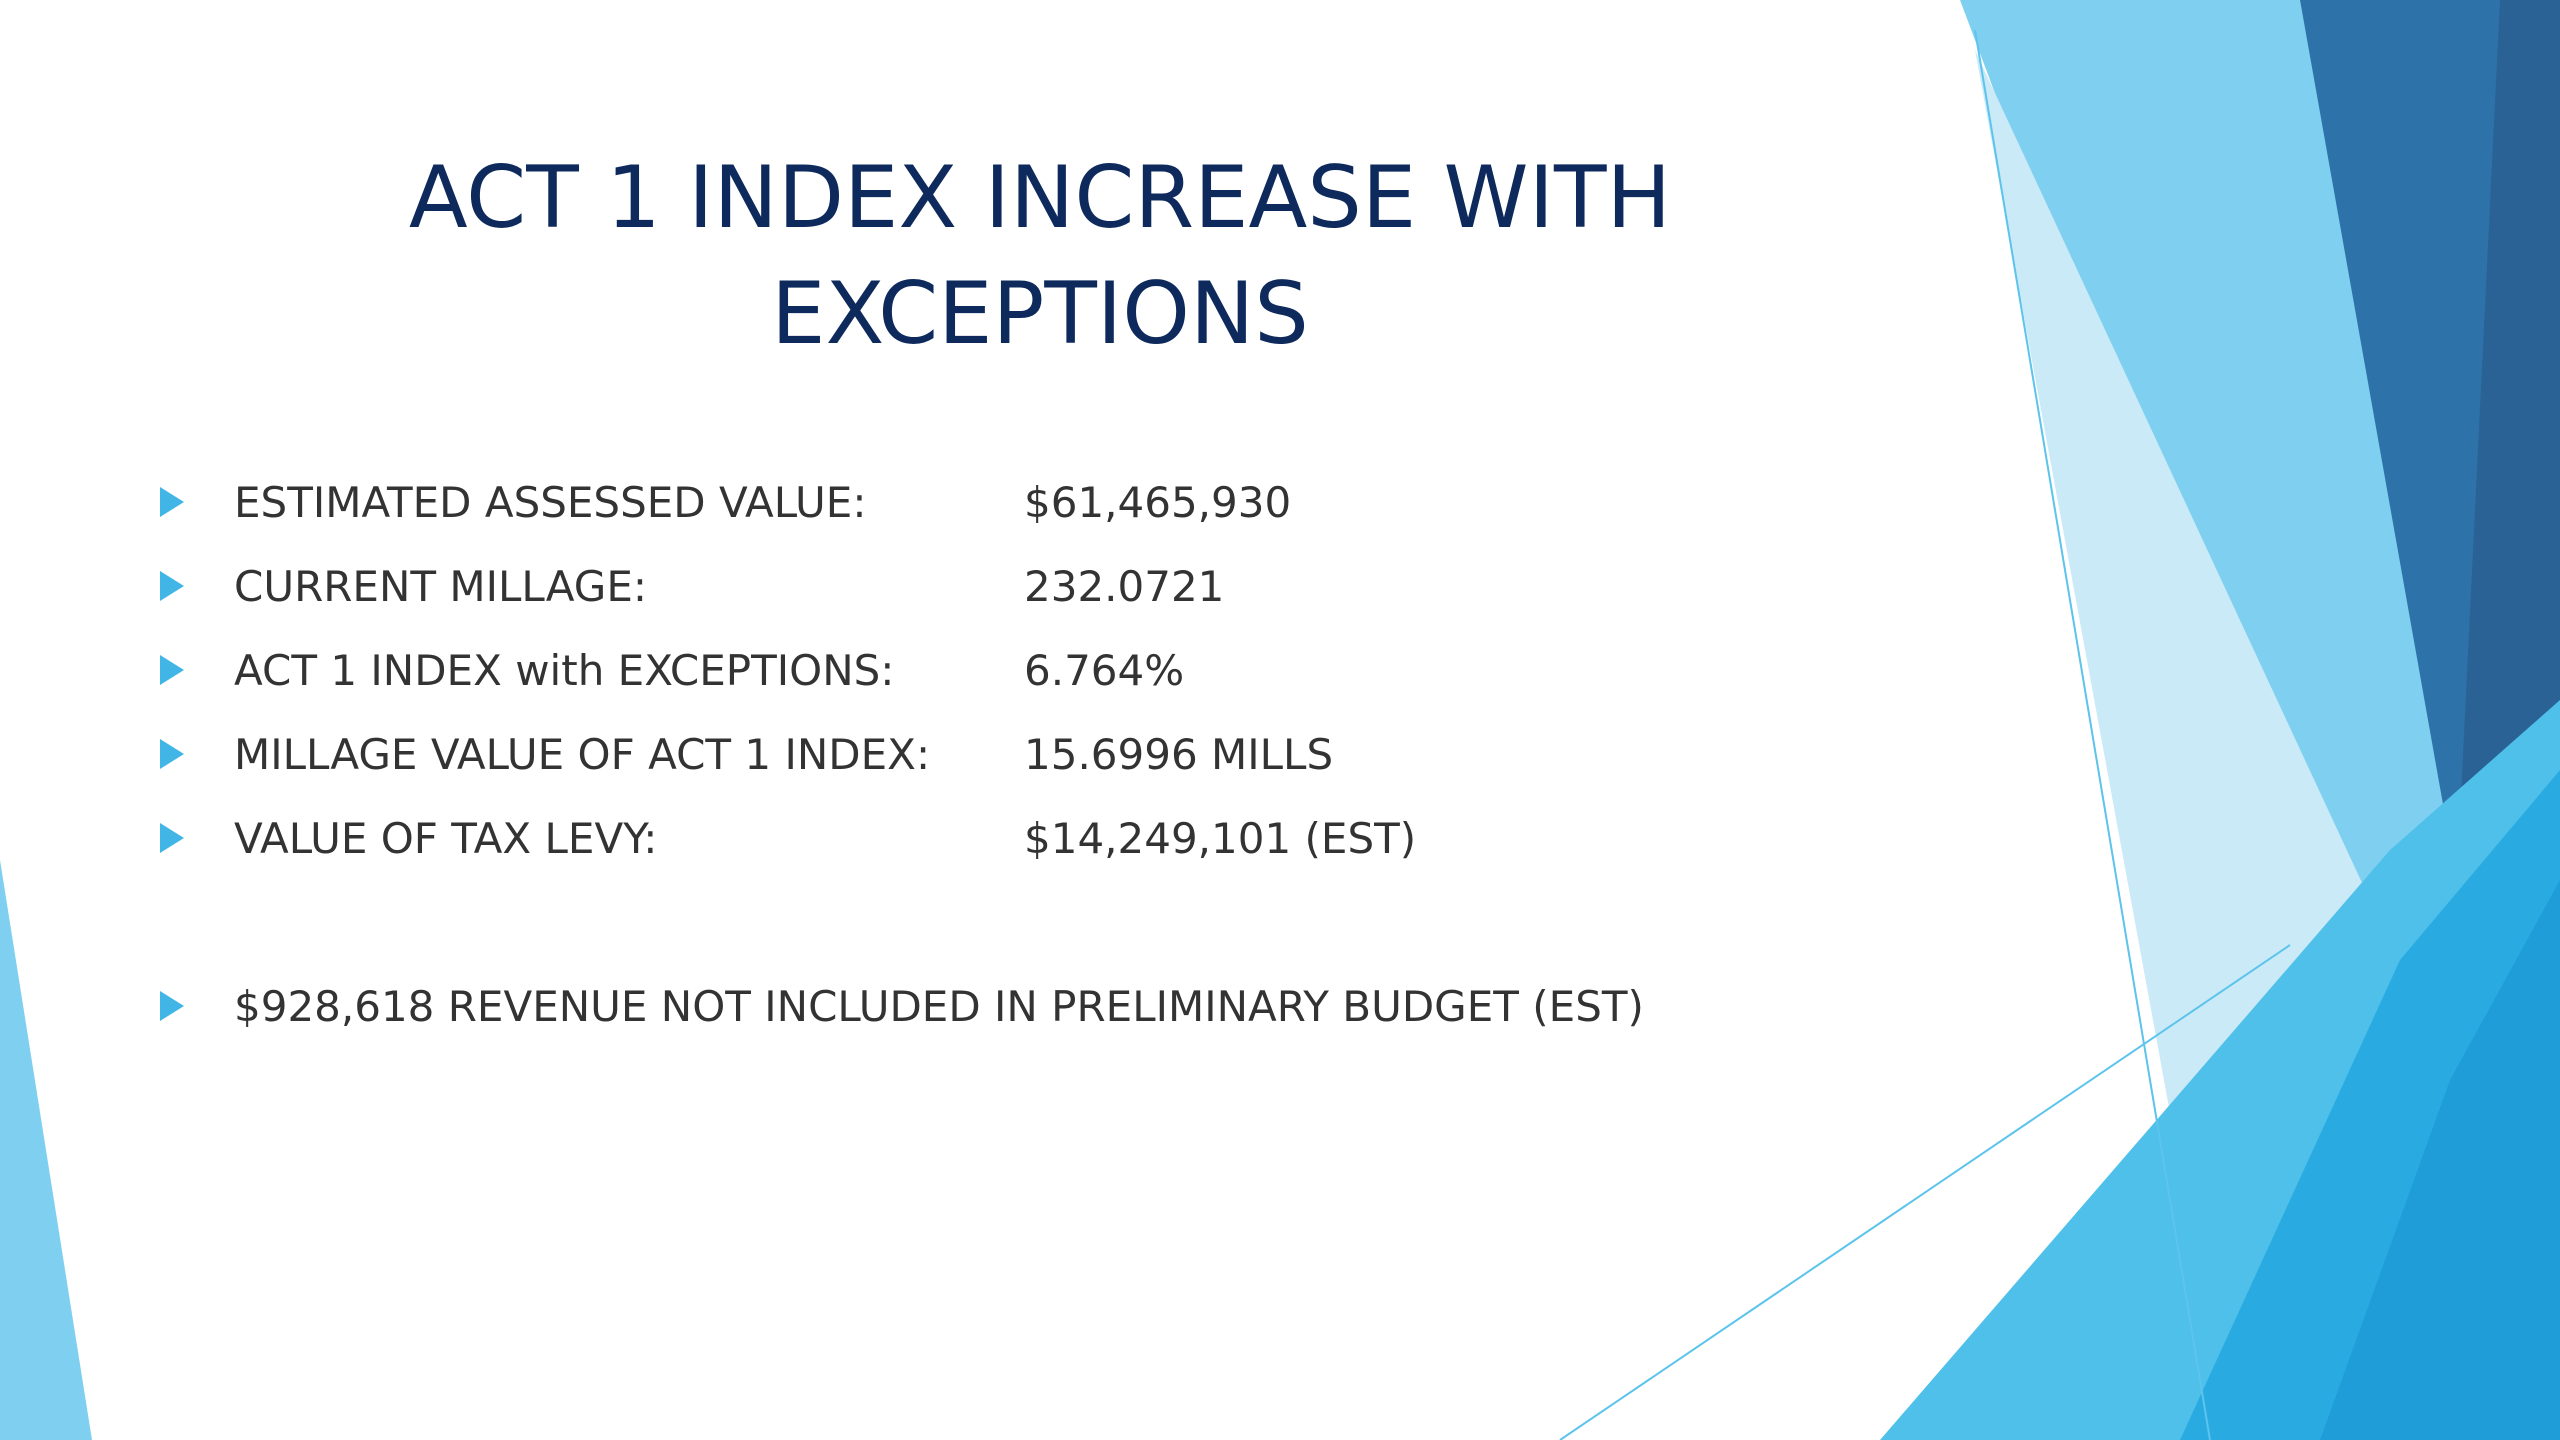 This screenshot has height=1440, width=2560. I want to click on accent-line-vertical, so click(2092, 734).